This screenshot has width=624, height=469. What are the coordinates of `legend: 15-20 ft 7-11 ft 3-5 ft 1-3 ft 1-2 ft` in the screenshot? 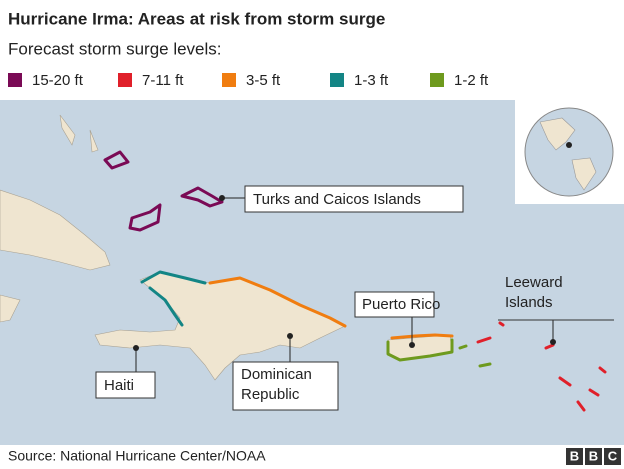 It's located at (248, 80).